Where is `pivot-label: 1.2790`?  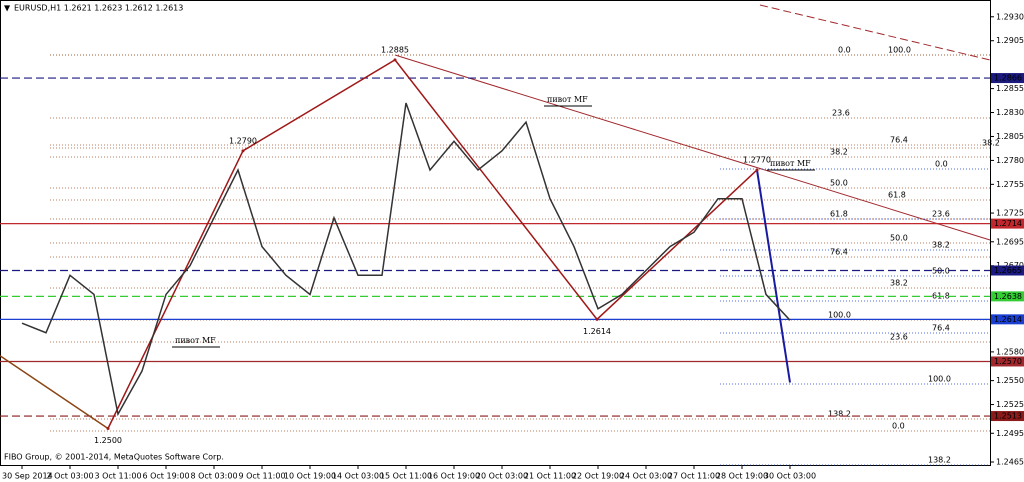
pivot-label: 1.2790 is located at coordinates (243, 140).